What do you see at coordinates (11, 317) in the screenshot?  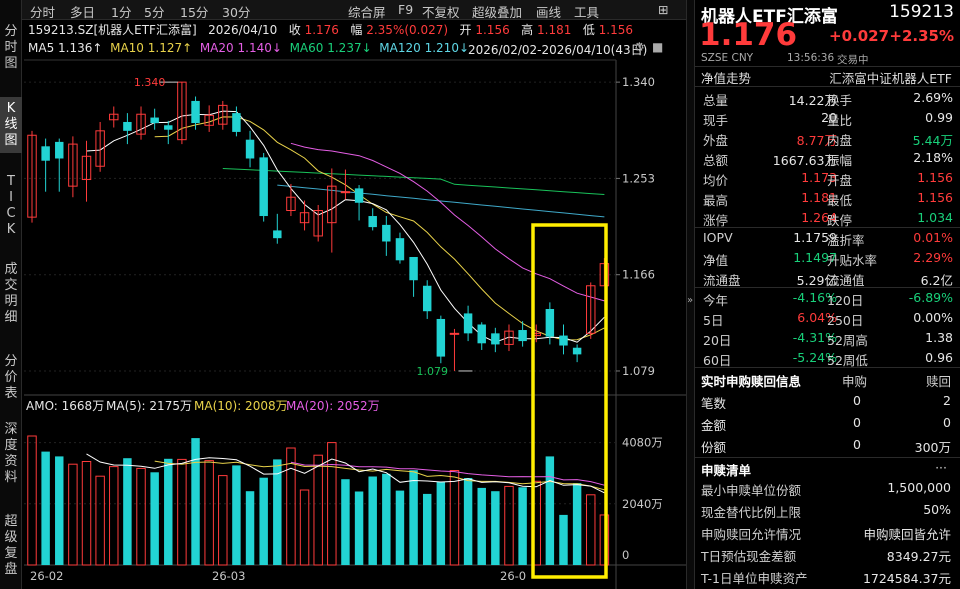 I see `left-tab-char: 细` at bounding box center [11, 317].